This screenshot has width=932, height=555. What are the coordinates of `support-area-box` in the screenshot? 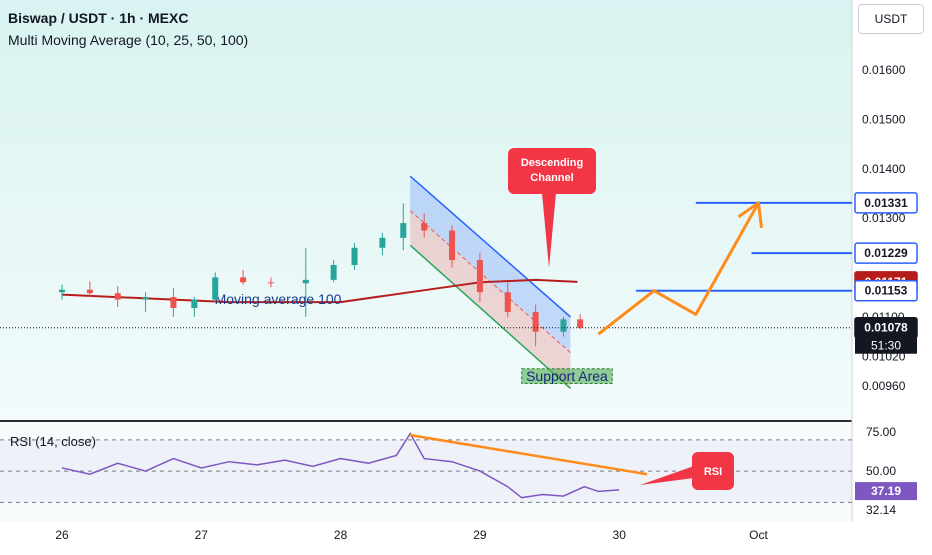 It's located at (567, 376).